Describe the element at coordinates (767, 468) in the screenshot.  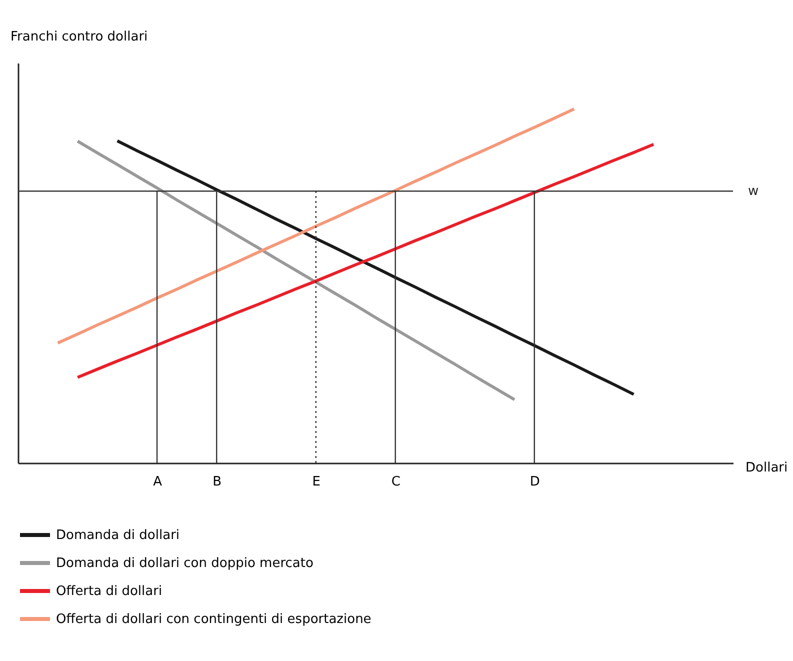
I see `x-axis-title: Dollari` at that location.